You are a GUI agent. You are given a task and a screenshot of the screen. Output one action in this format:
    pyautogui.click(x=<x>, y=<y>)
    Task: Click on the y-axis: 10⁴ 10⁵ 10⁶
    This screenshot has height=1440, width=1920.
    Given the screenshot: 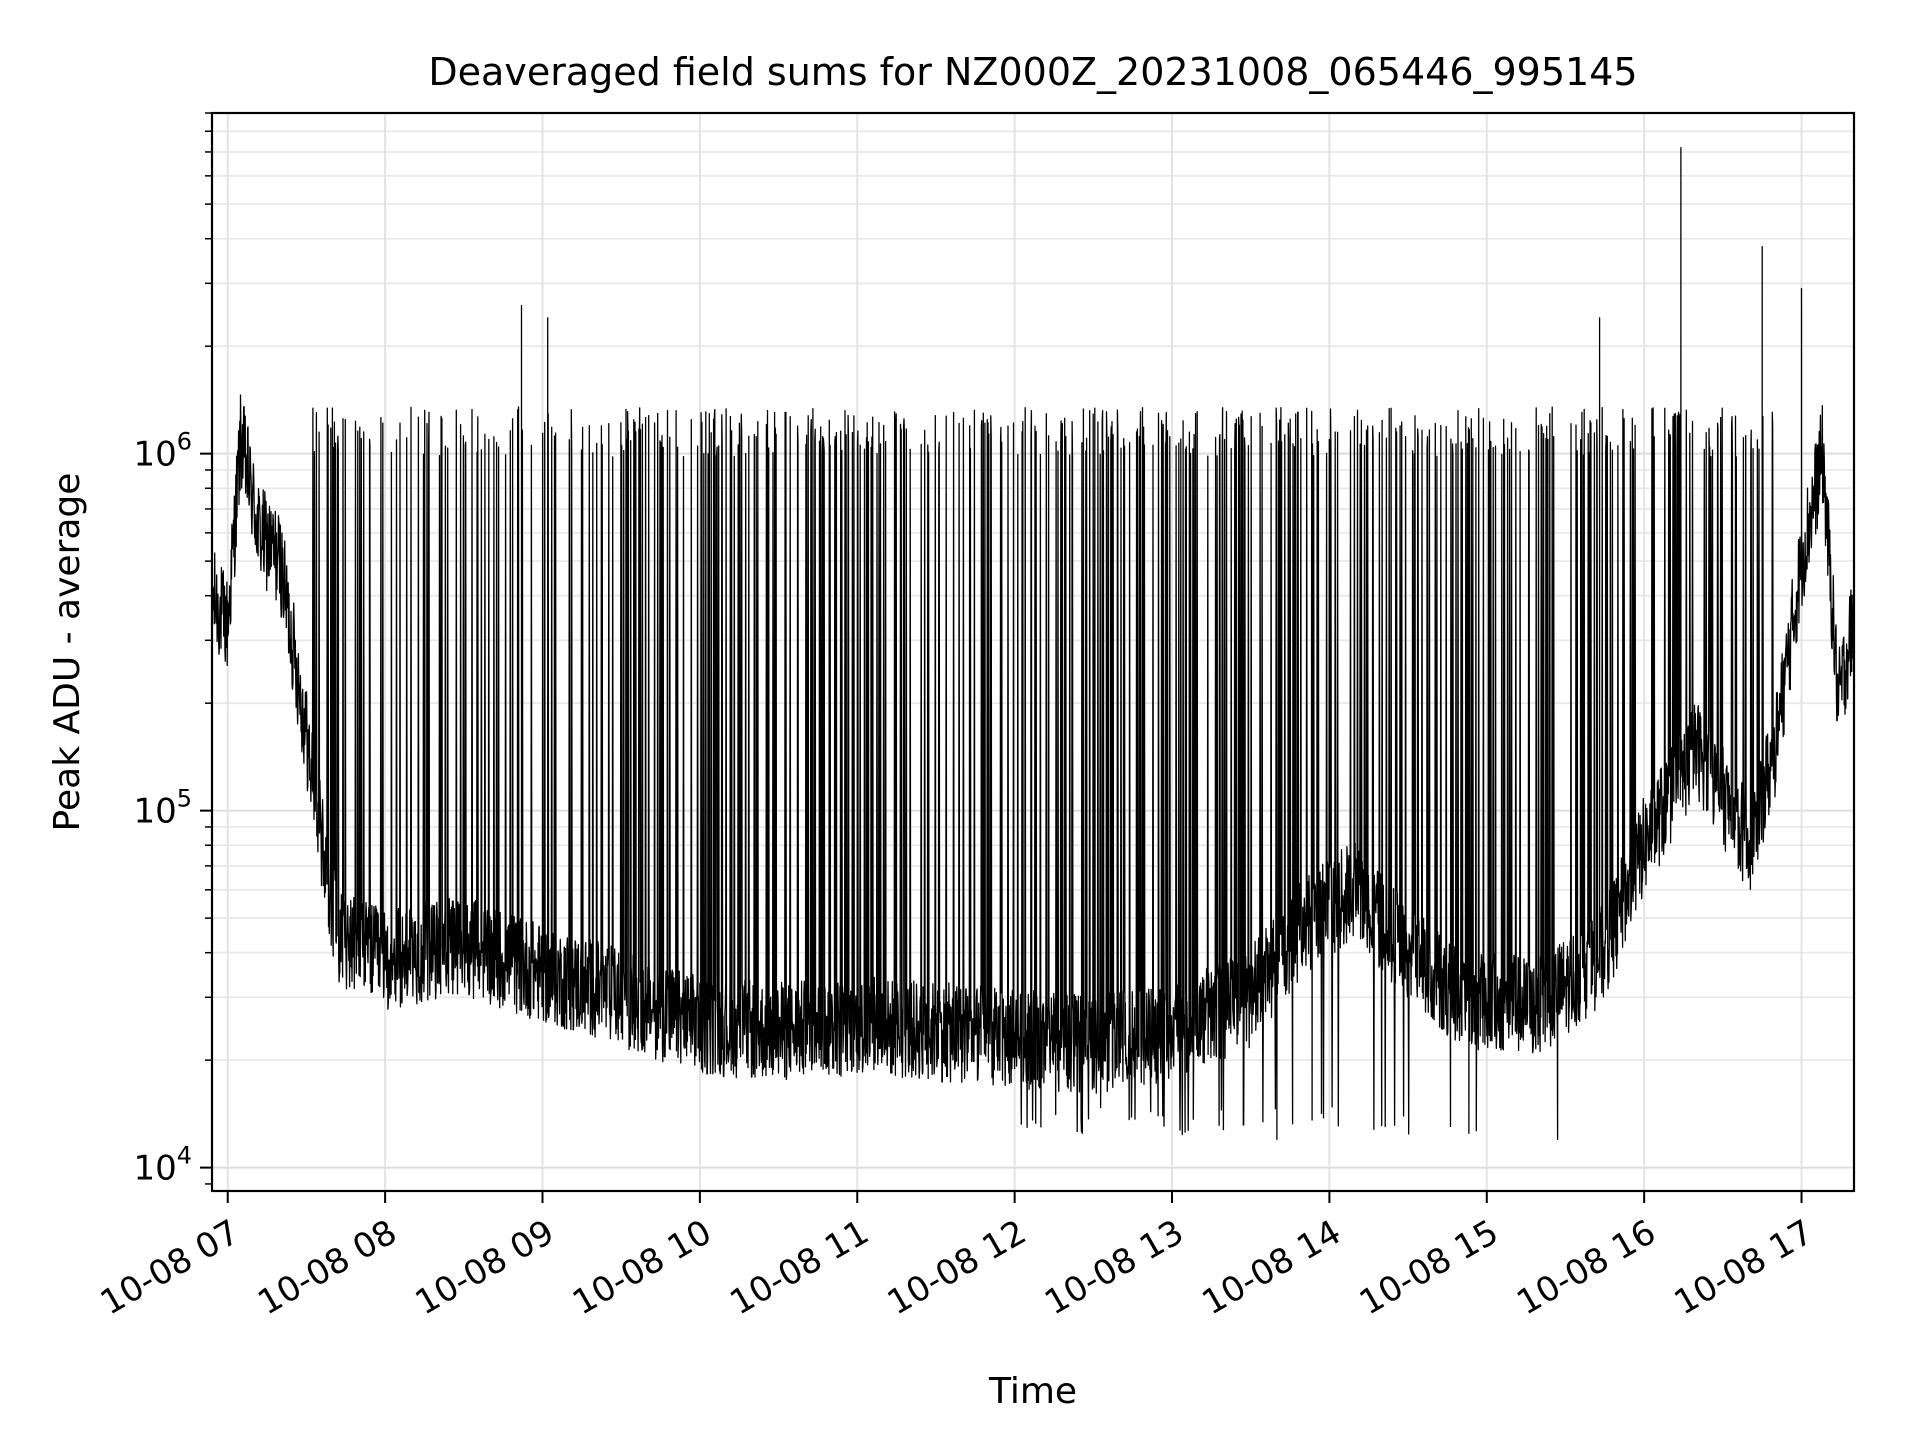 What is the action you would take?
    pyautogui.click(x=172, y=650)
    